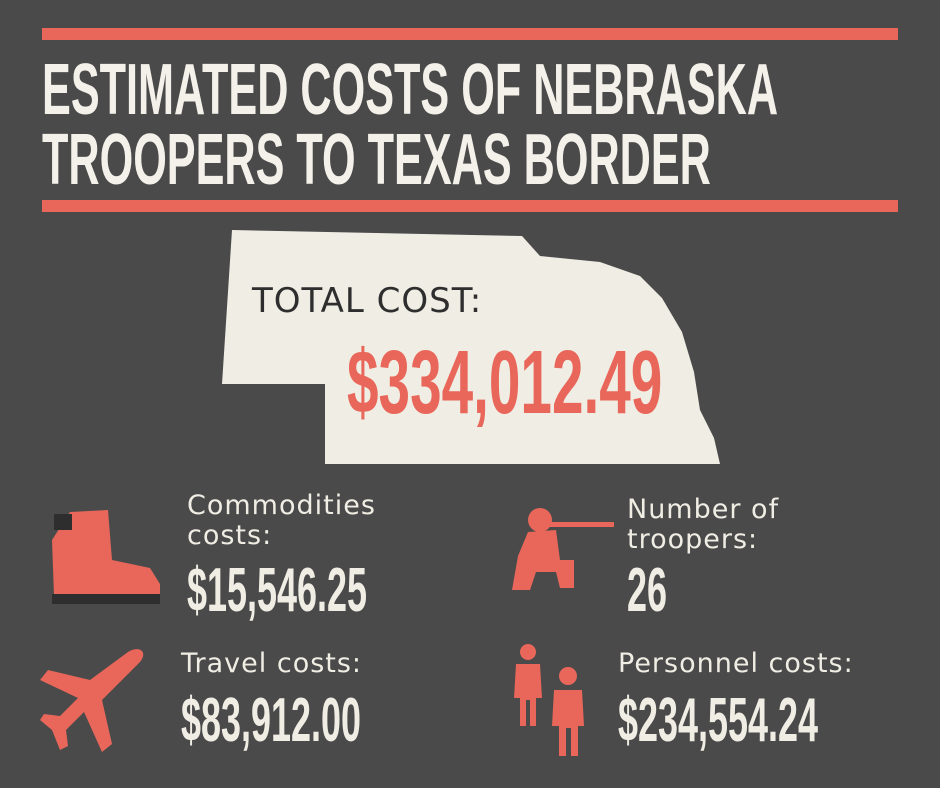 The image size is (940, 788). What do you see at coordinates (272, 663) in the screenshot?
I see `item-label: Travel costs:` at bounding box center [272, 663].